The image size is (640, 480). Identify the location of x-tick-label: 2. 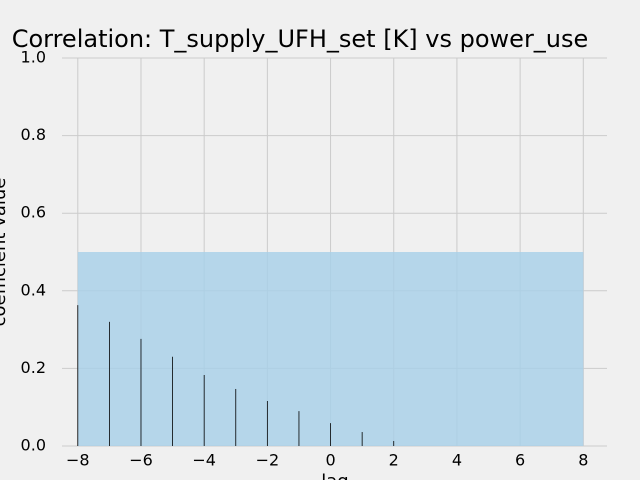
(394, 460).